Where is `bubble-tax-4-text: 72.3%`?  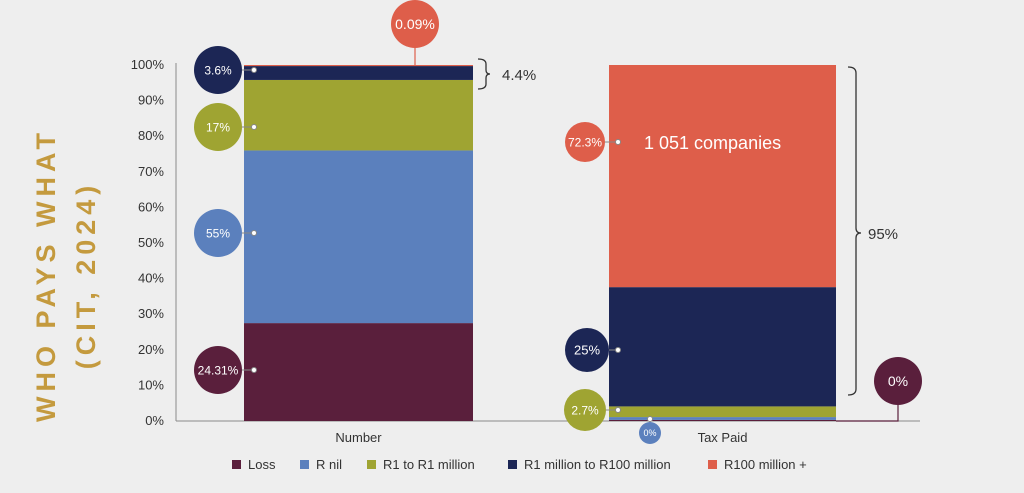 bubble-tax-4-text: 72.3% is located at coordinates (585, 142).